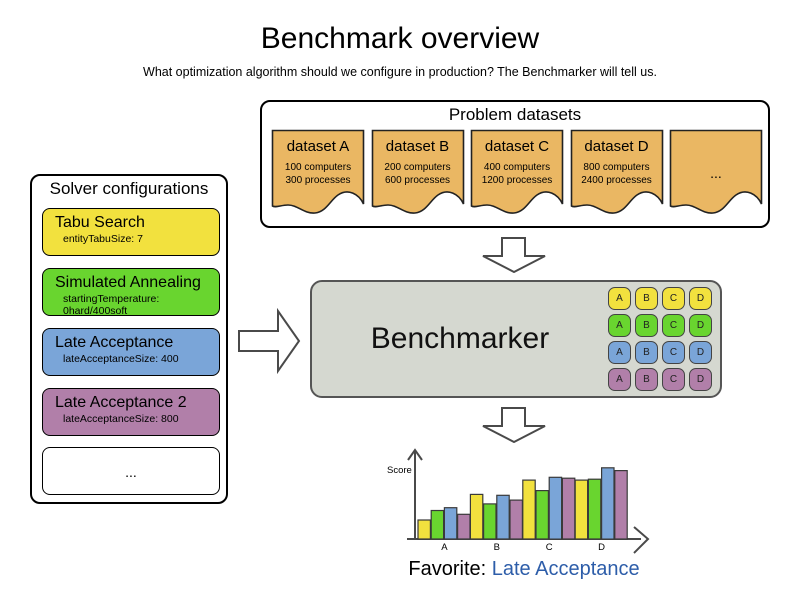  What do you see at coordinates (460, 338) in the screenshot?
I see `benchmarker-label: Benchmarker` at bounding box center [460, 338].